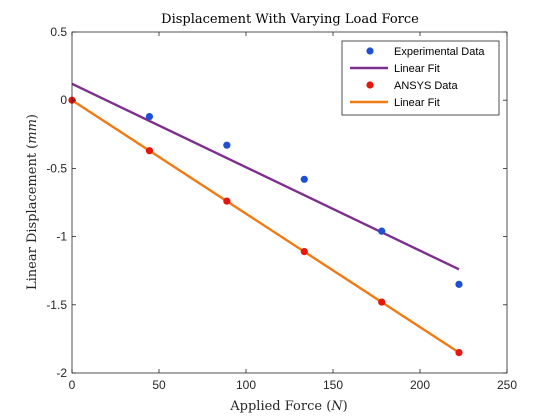 The height and width of the screenshot is (420, 560). I want to click on chart-title: Displacement With Varying Load Force, so click(290, 19).